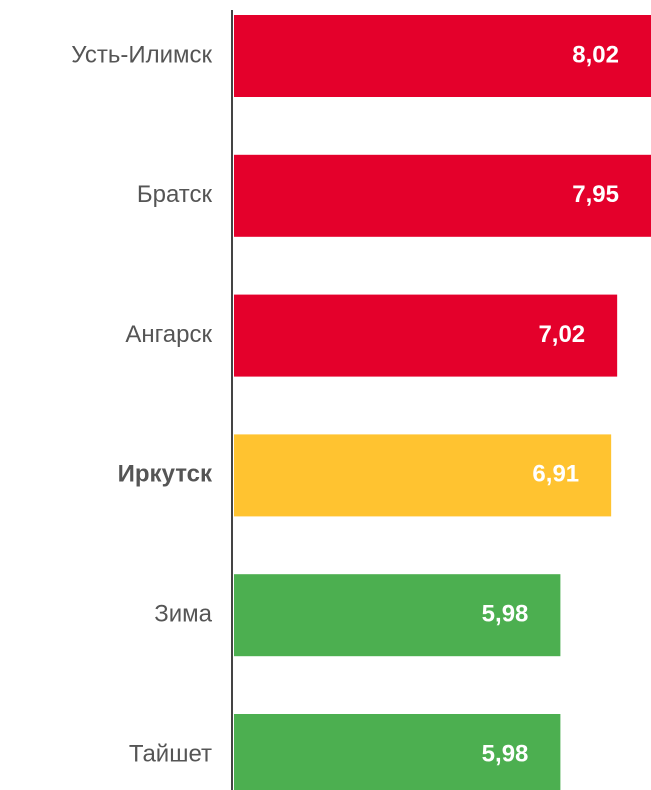  I want to click on value-label: 8,02, so click(595, 54).